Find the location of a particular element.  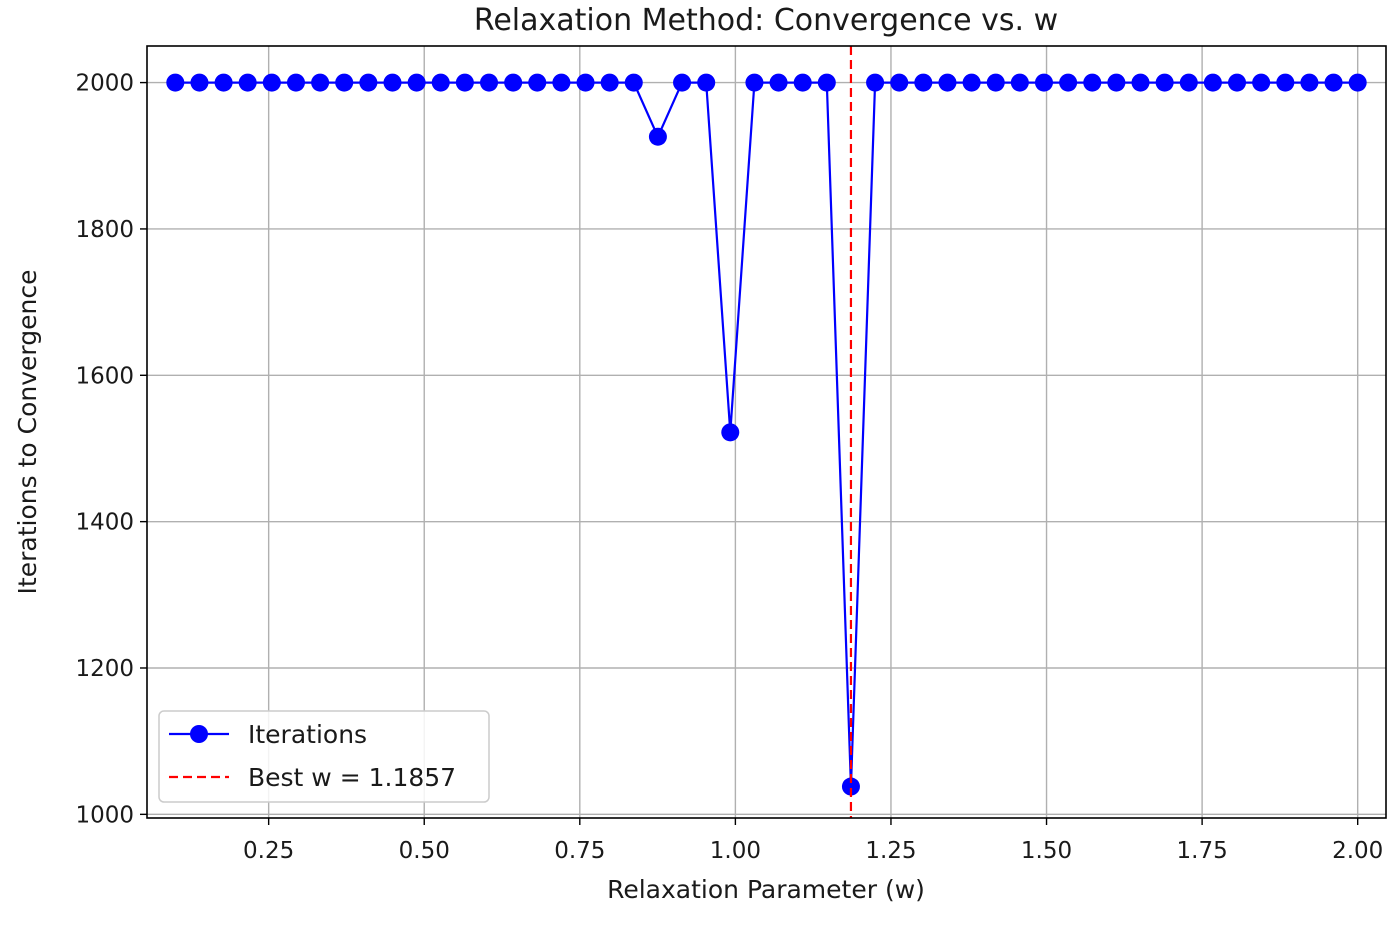

y-tick-label: 1200 is located at coordinates (104, 669).